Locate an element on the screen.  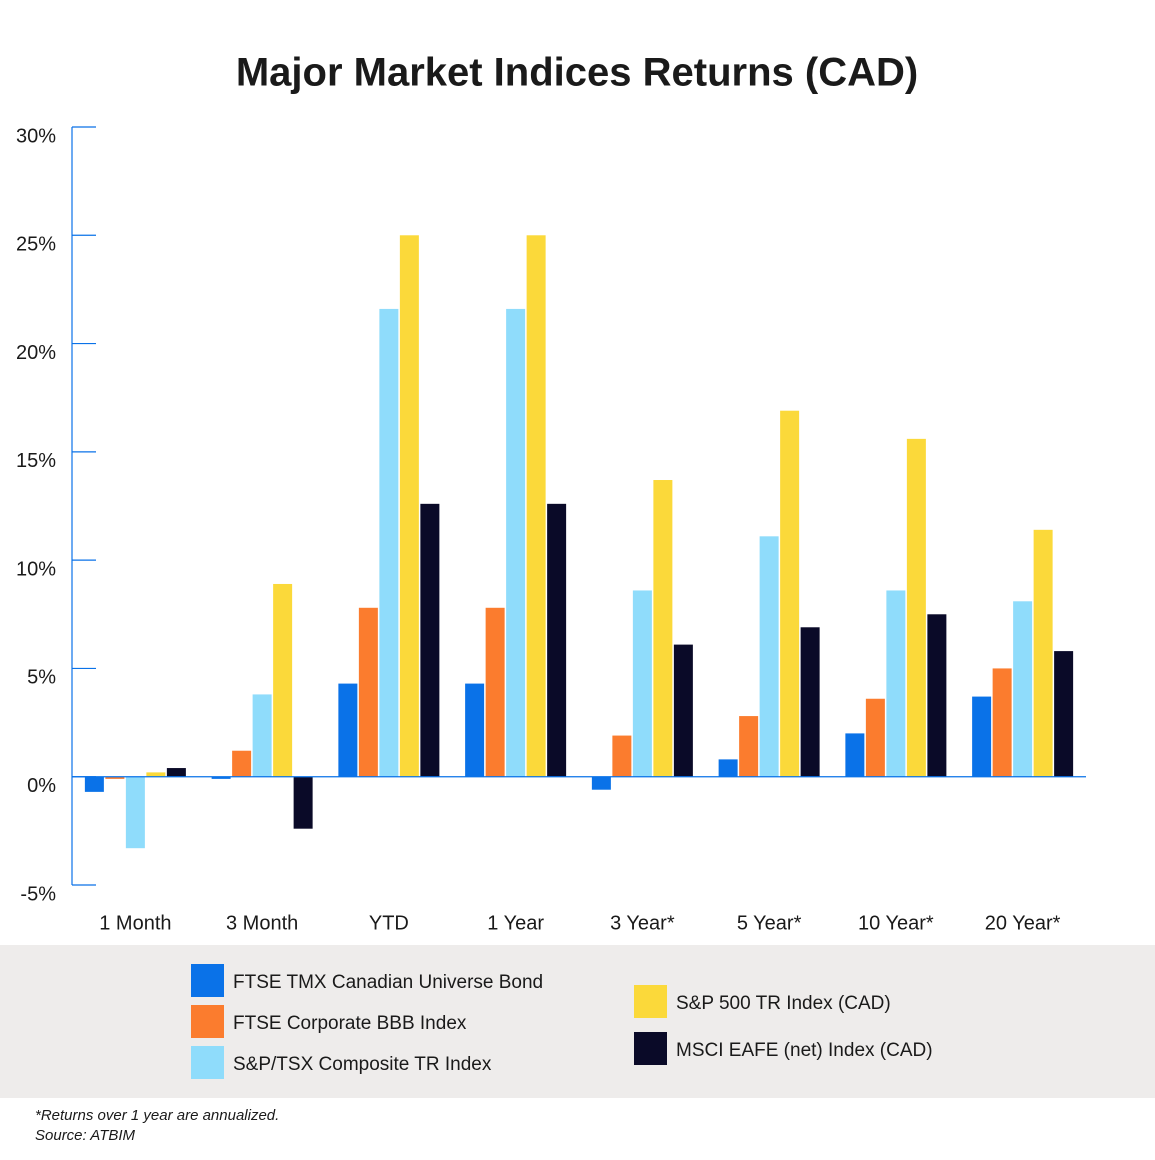
x-tick-label: 10 Year* is located at coordinates (896, 923).